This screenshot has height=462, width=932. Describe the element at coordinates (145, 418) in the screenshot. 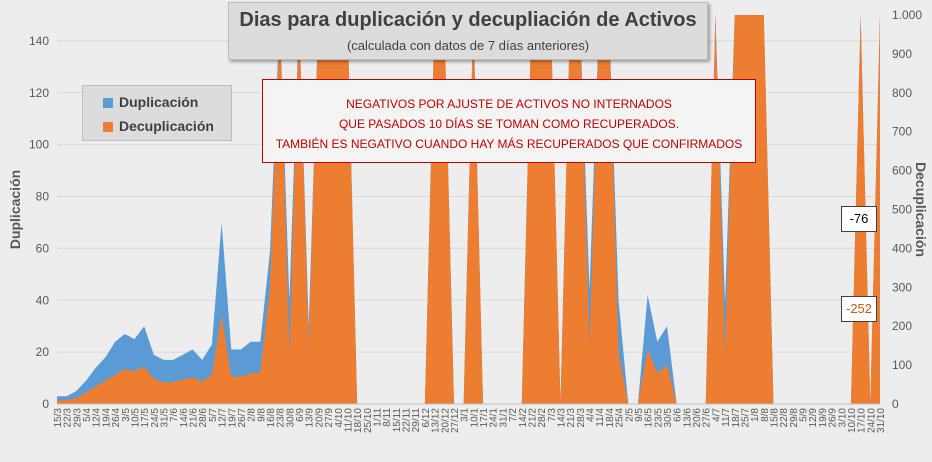

I see `x-tick-label: 17/5` at that location.